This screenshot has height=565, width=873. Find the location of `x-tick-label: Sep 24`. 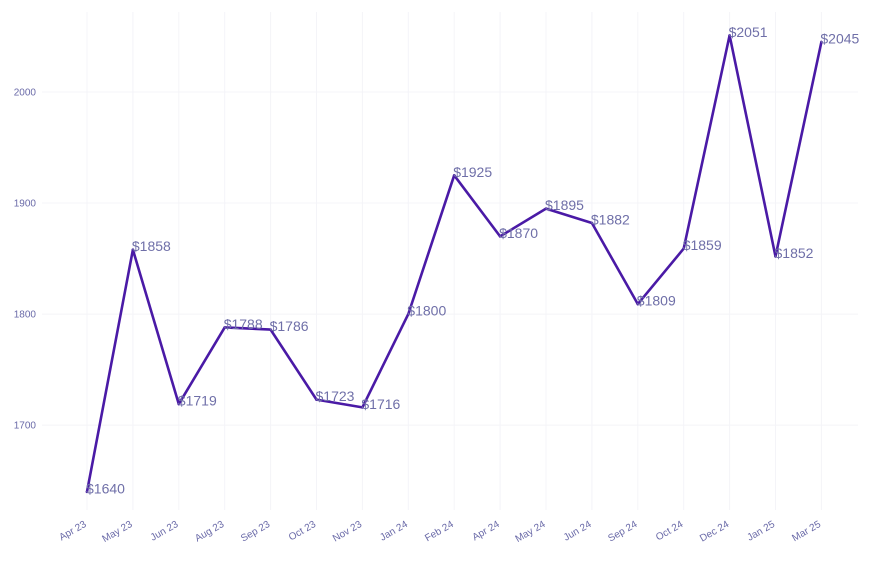

x-tick-label: Sep 24 is located at coordinates (622, 532).